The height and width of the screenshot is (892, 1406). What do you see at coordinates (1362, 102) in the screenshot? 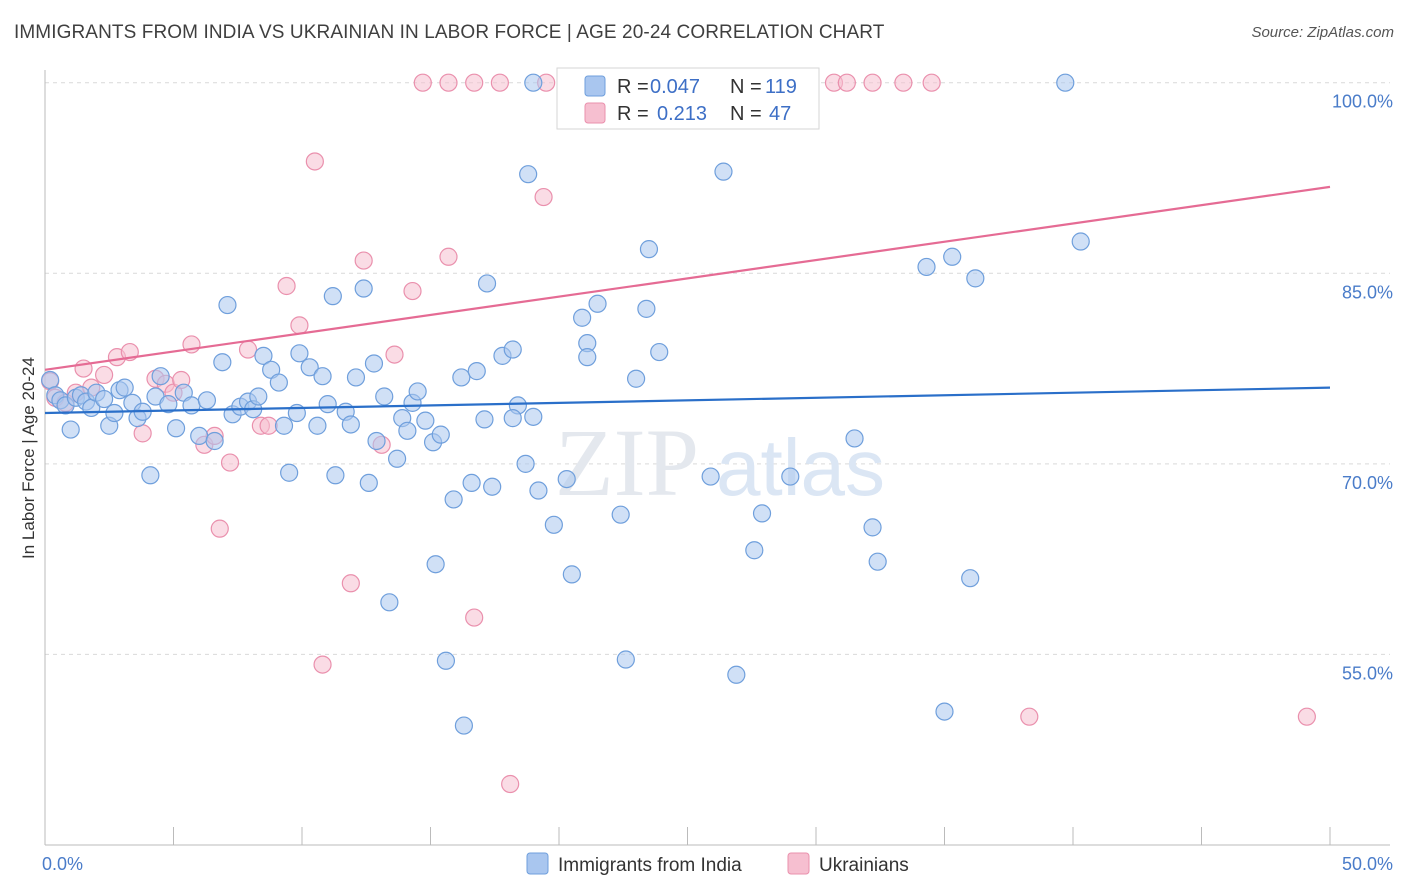
I see `y-tick-label-100: 100.0%` at bounding box center [1362, 102].